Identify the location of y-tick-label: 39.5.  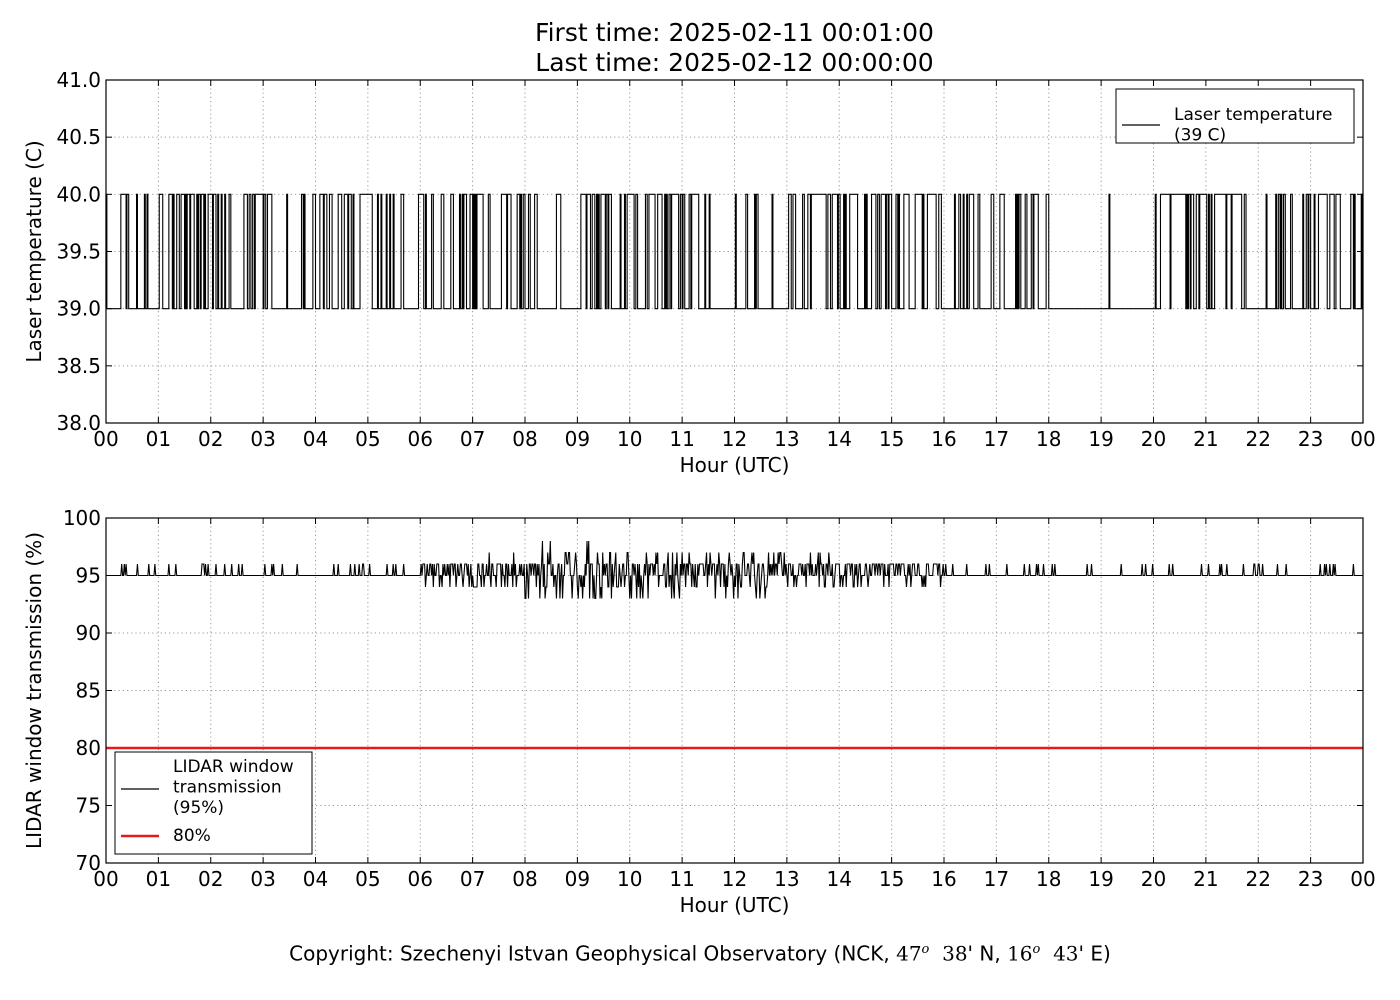
(78, 252).